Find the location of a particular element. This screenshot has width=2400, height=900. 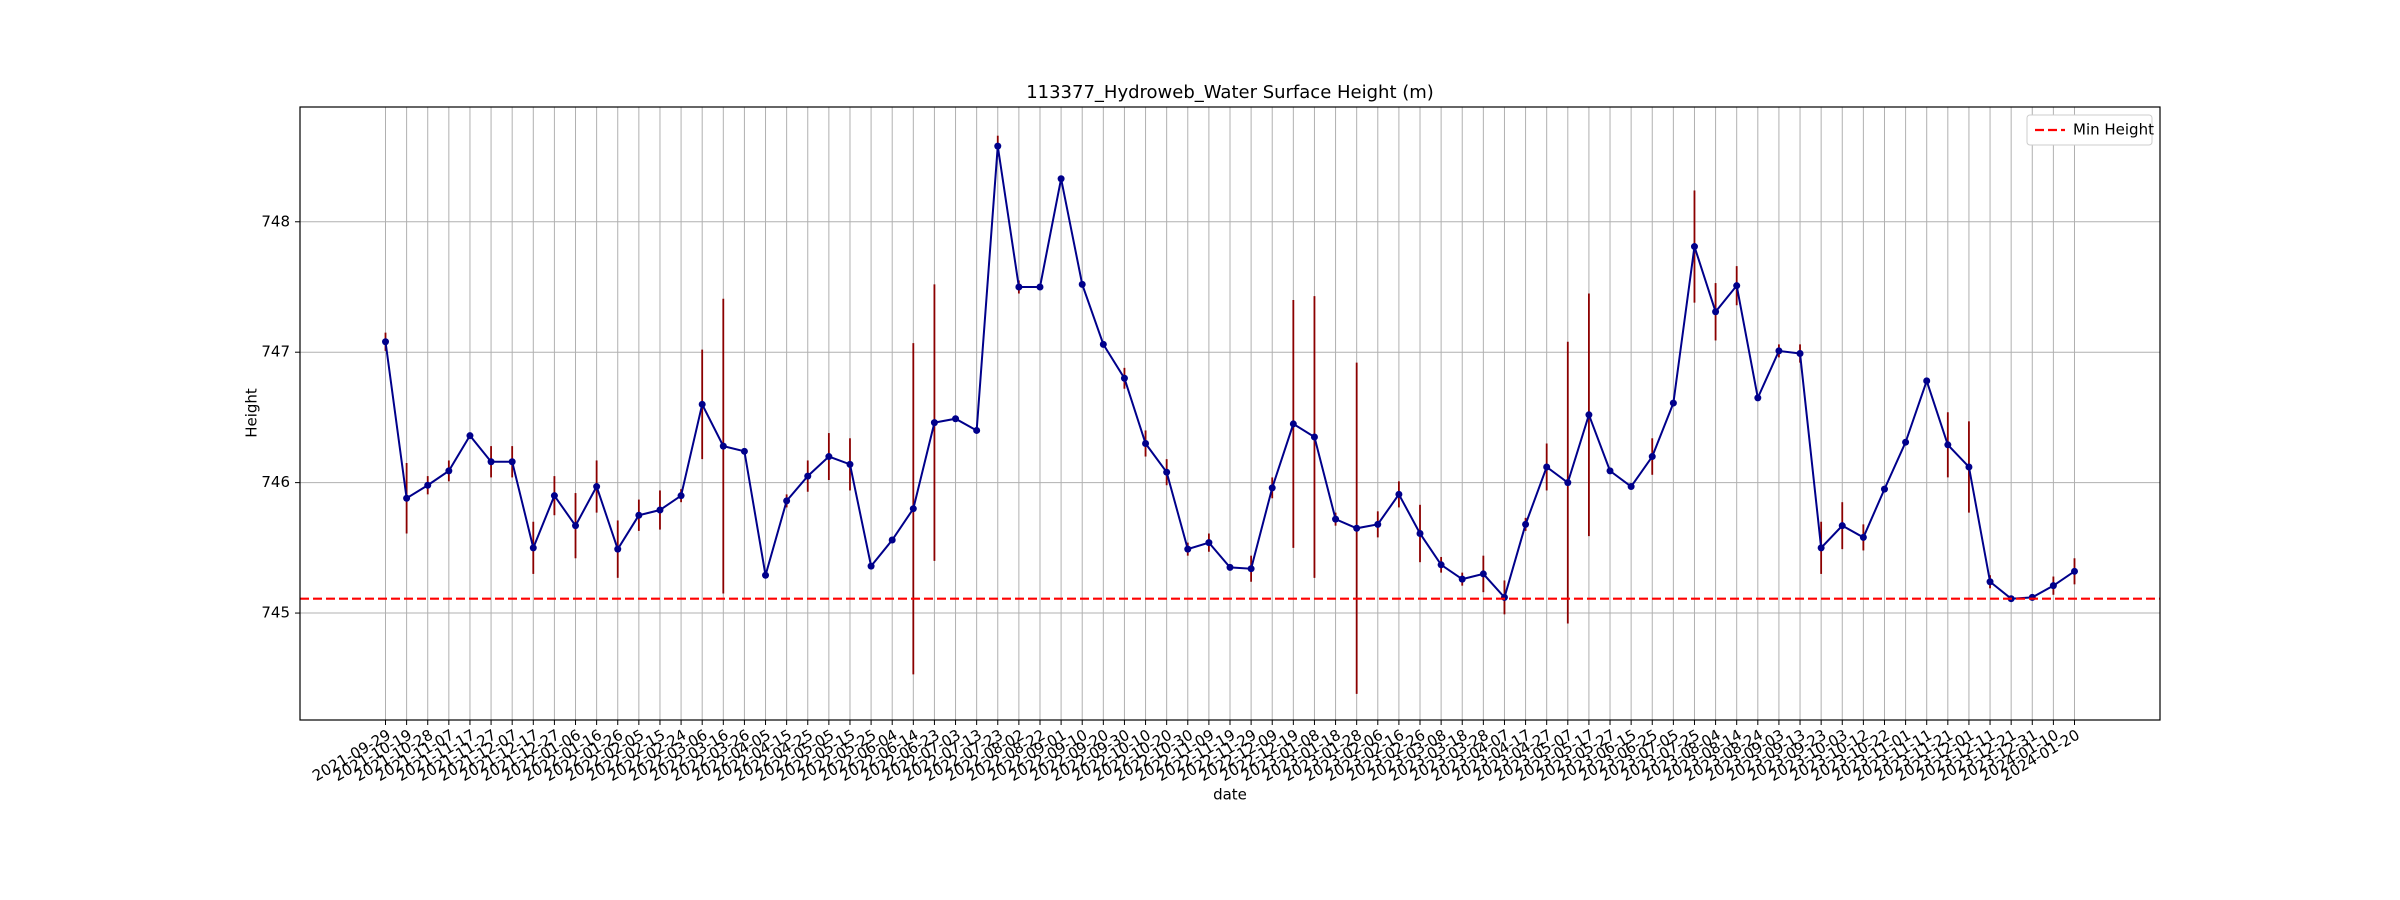

y-tick-label: 745 is located at coordinates (275, 613).